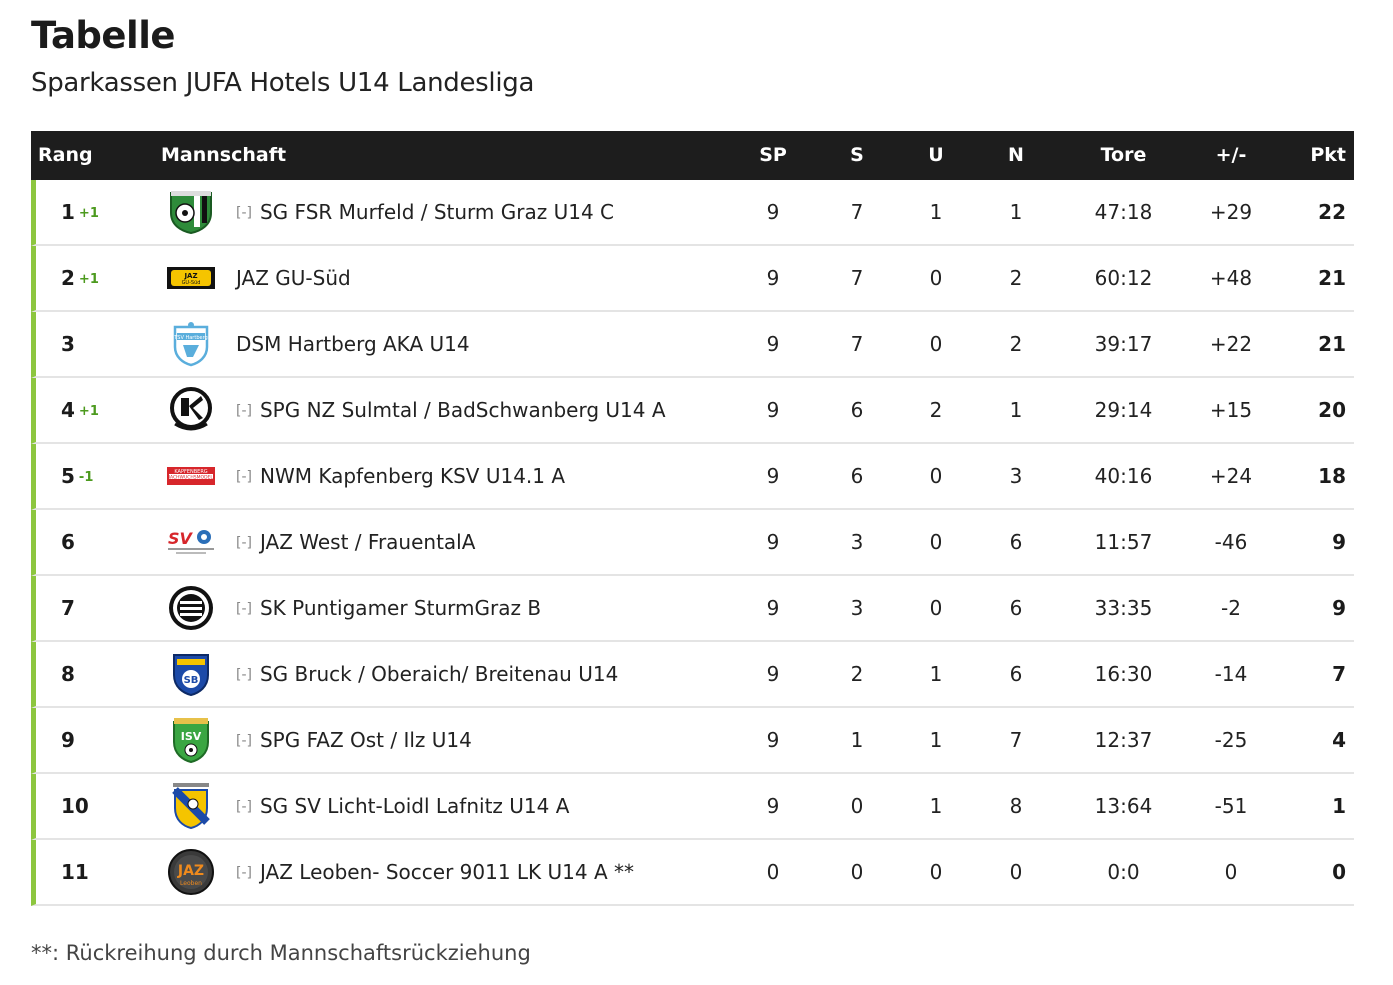  I want to click on points: 9, so click(1339, 542).